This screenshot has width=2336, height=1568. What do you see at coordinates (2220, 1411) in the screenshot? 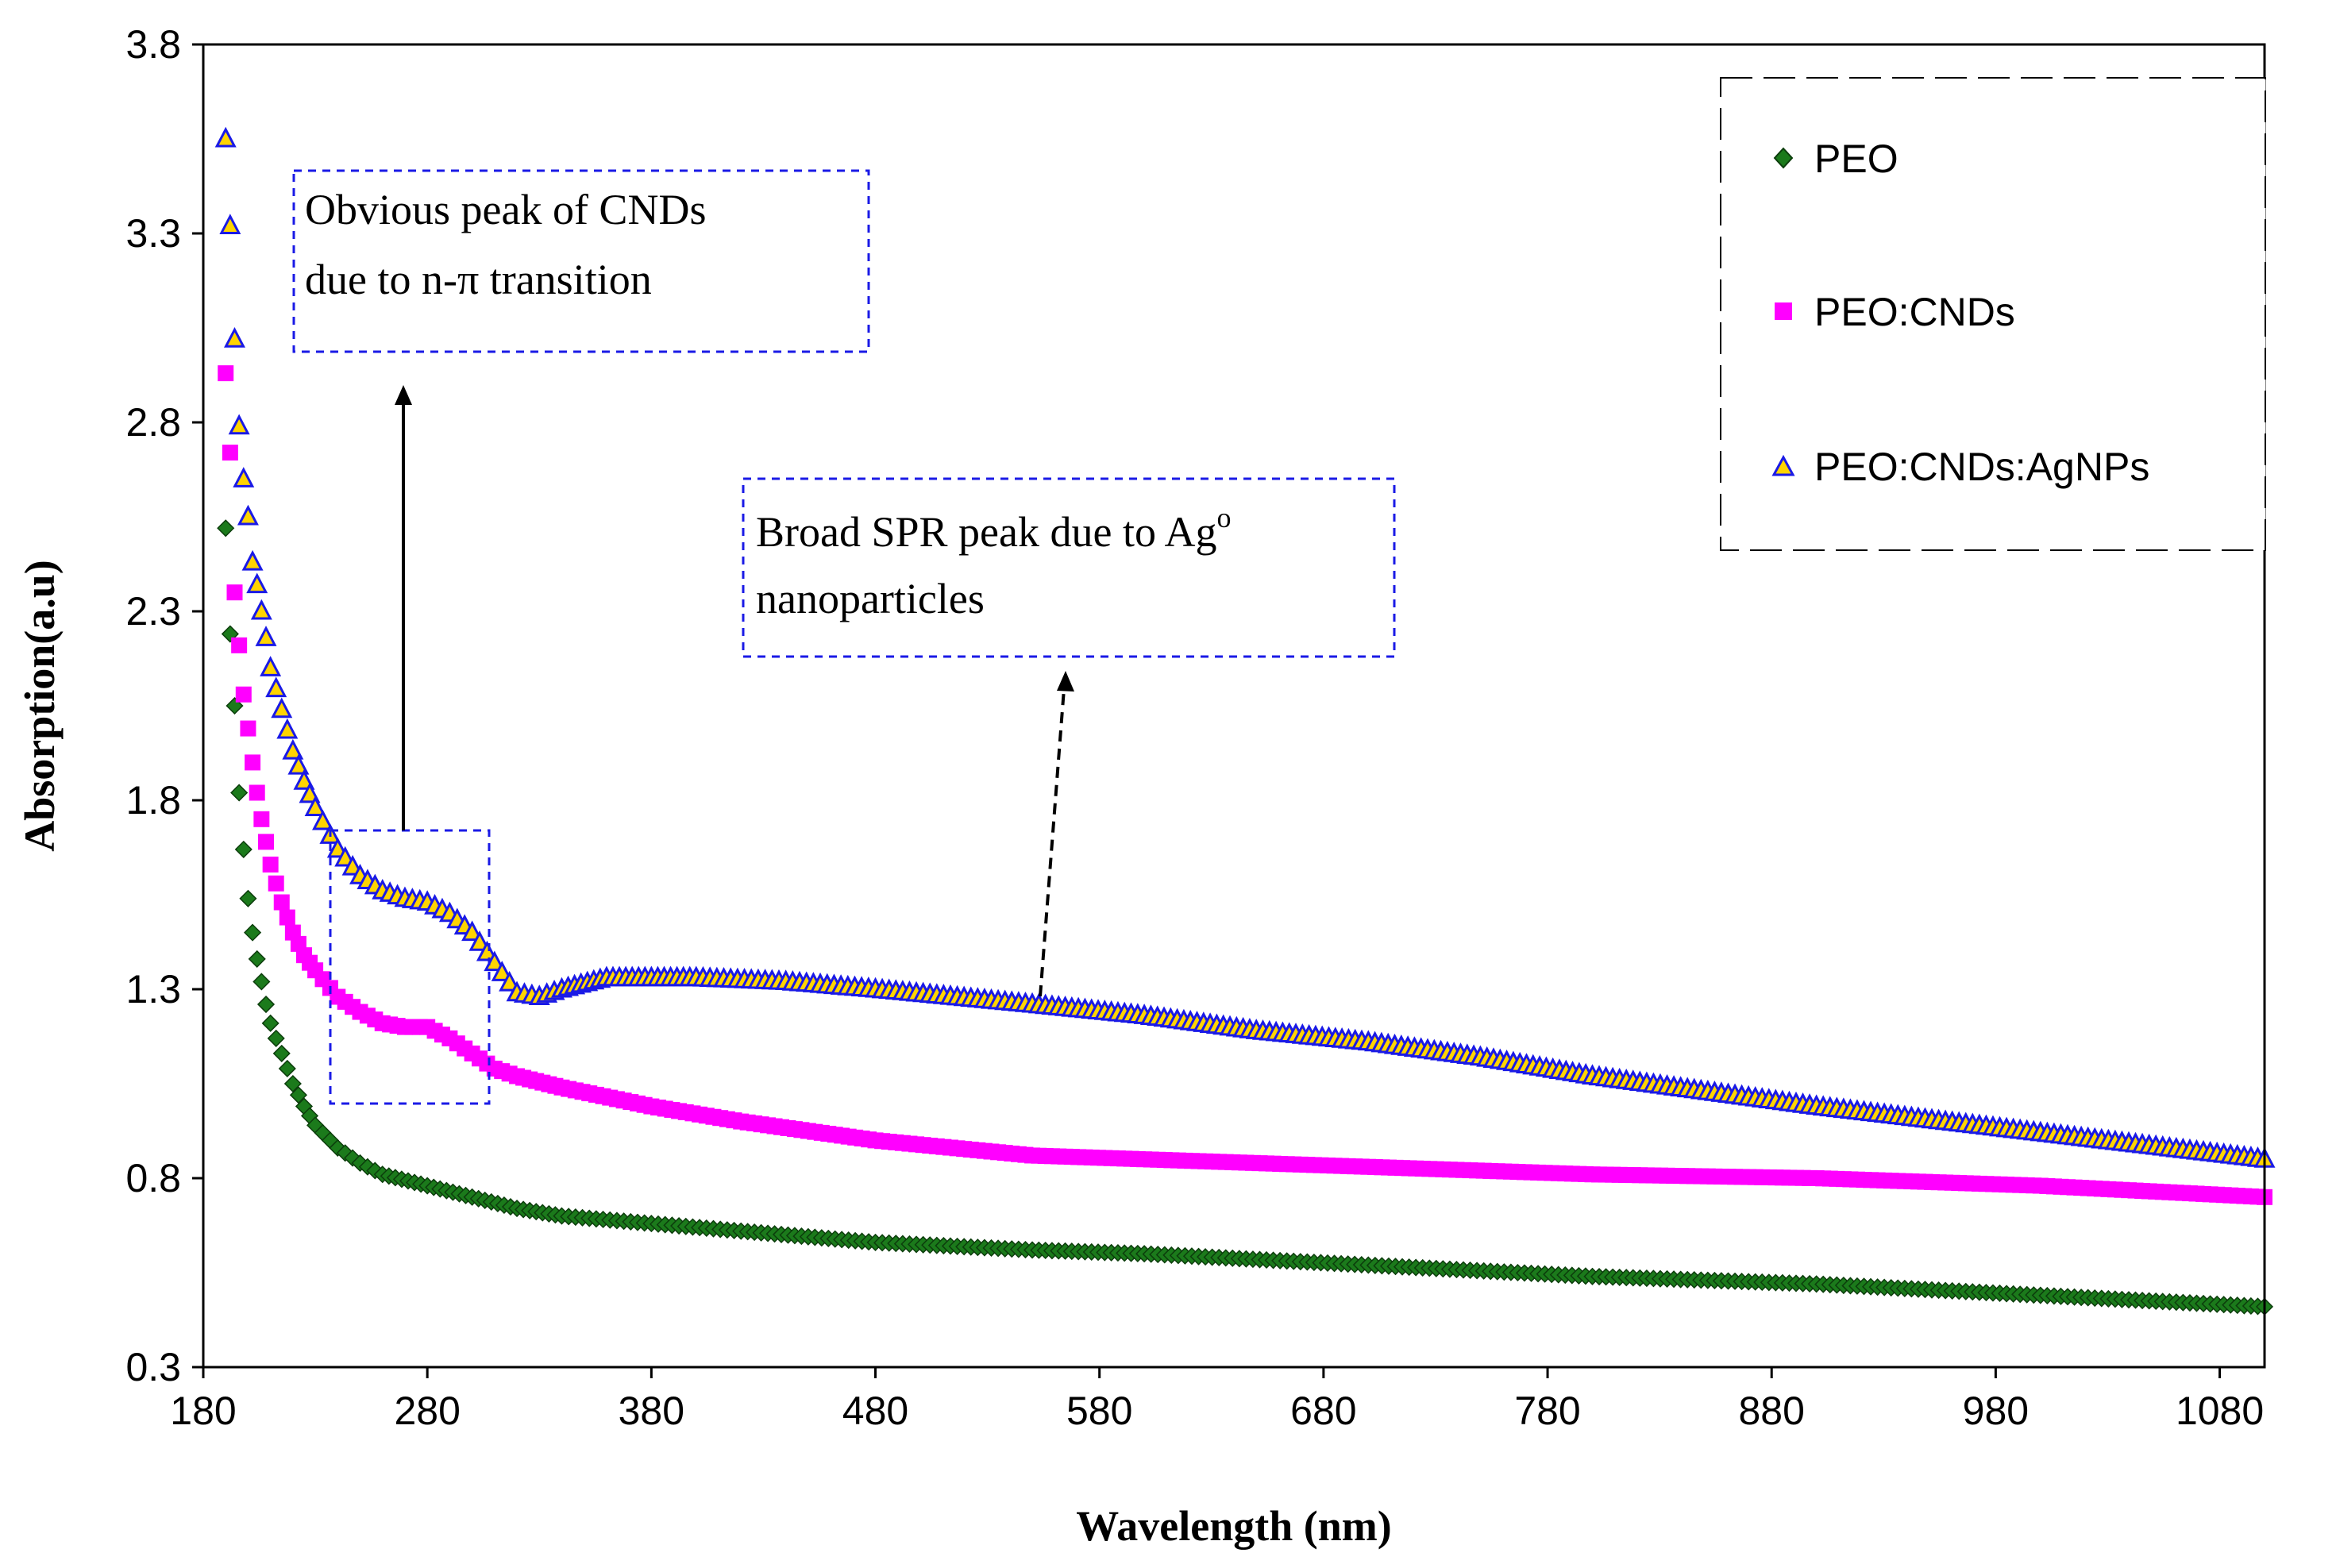
I see `x-tick-label: 1080` at bounding box center [2220, 1411].